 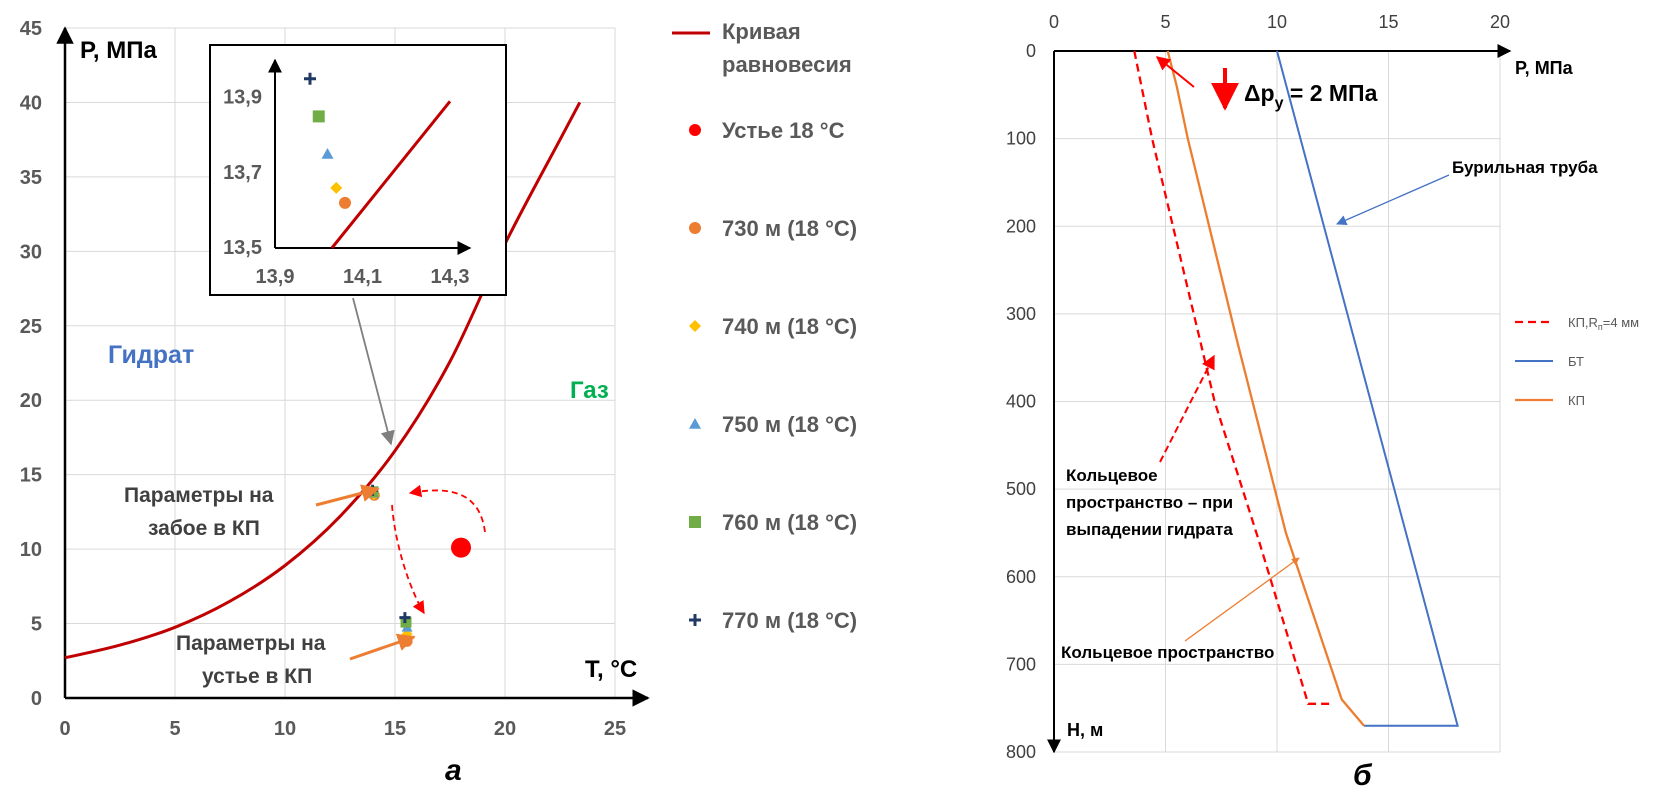 What do you see at coordinates (362, 277) in the screenshot?
I see `inset-x-tick-label: 14,1` at bounding box center [362, 277].